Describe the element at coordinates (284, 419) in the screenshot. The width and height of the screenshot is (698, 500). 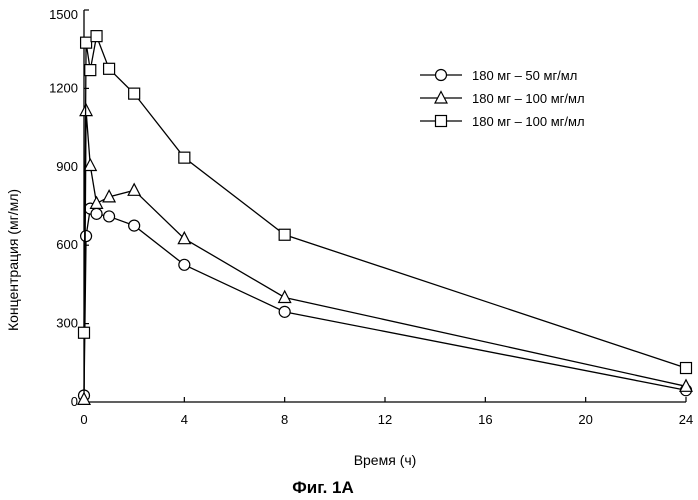
I see `x-tick-label: 8` at that location.